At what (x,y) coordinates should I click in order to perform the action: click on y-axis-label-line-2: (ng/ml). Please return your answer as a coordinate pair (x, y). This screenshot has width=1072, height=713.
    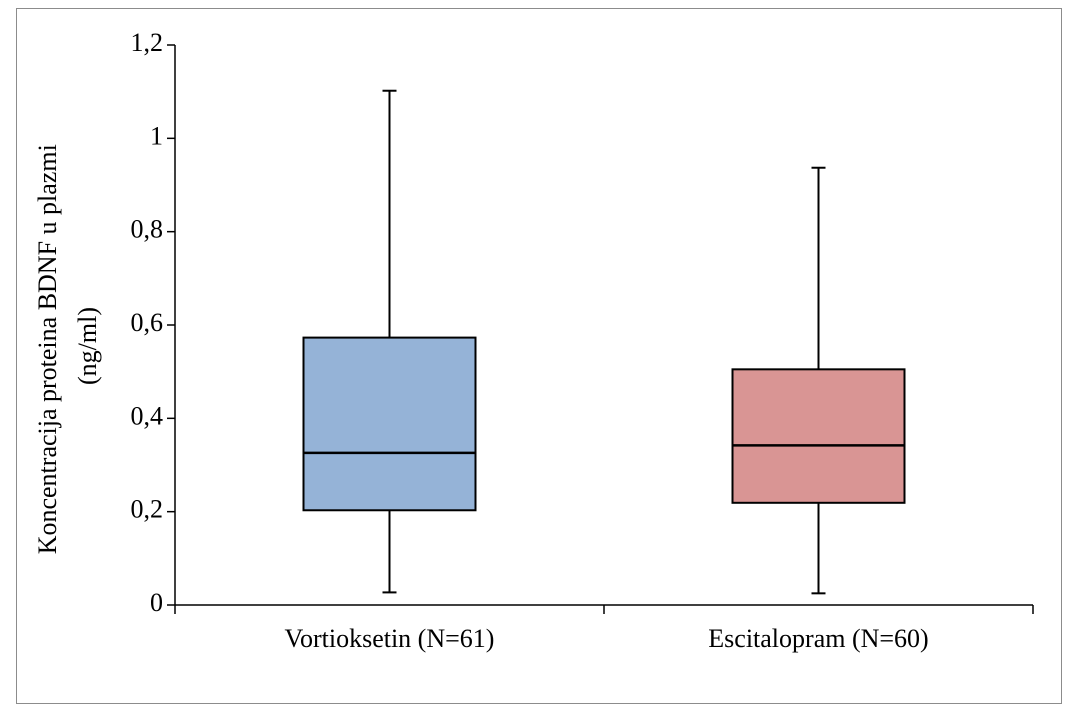
    Looking at the image, I should click on (87, 346).